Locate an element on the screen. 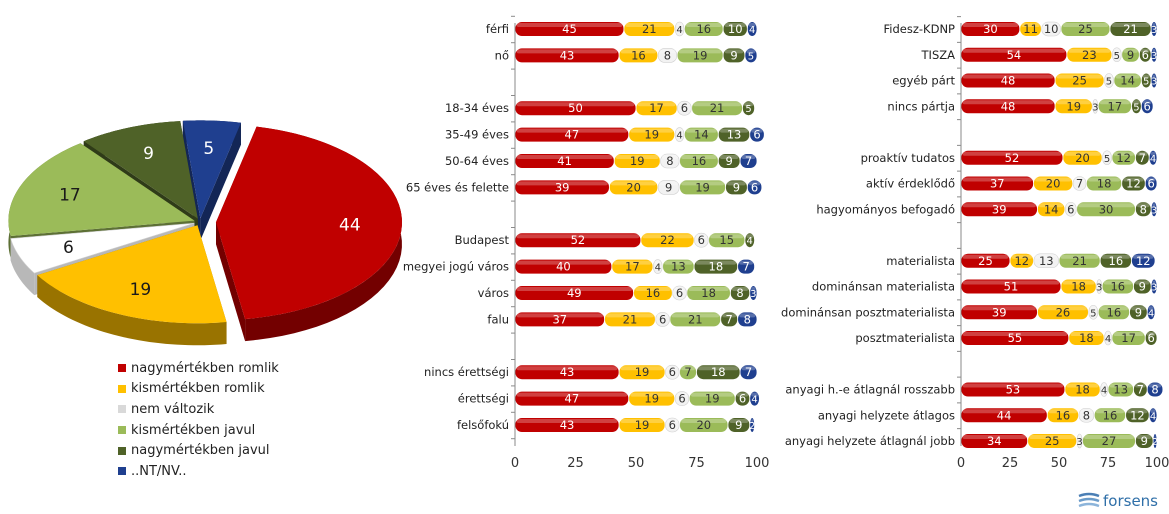  category-label: anyagi helyzete átlagnál jobb is located at coordinates (870, 441).